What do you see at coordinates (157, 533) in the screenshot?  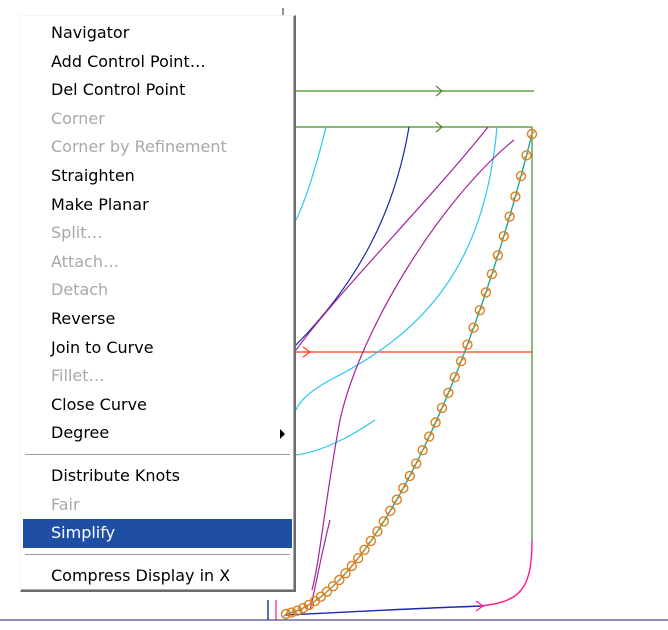 I see `menu-item-simplify: Simplify` at bounding box center [157, 533].